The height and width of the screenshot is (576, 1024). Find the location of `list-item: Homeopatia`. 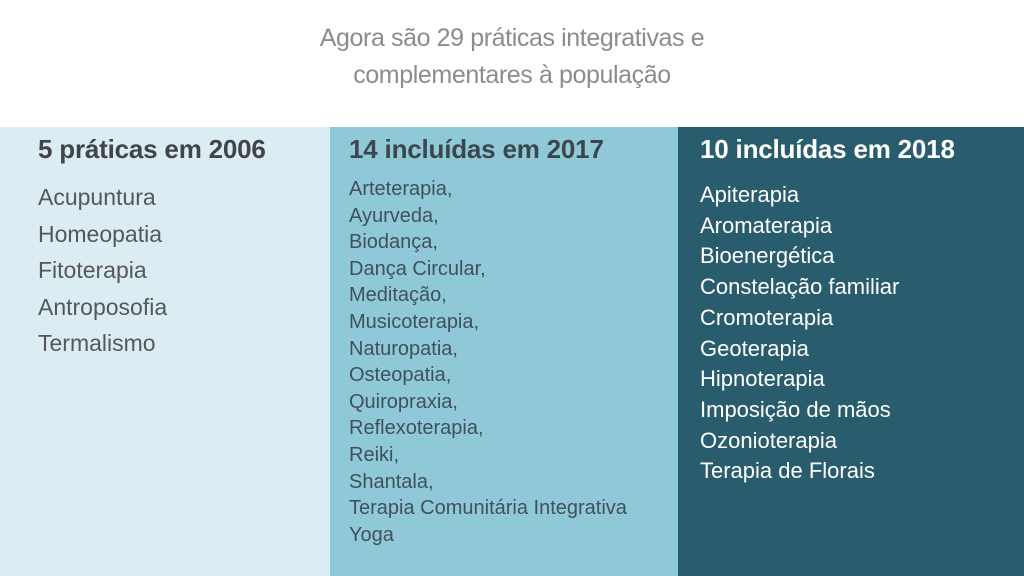

list-item: Homeopatia is located at coordinates (100, 233).